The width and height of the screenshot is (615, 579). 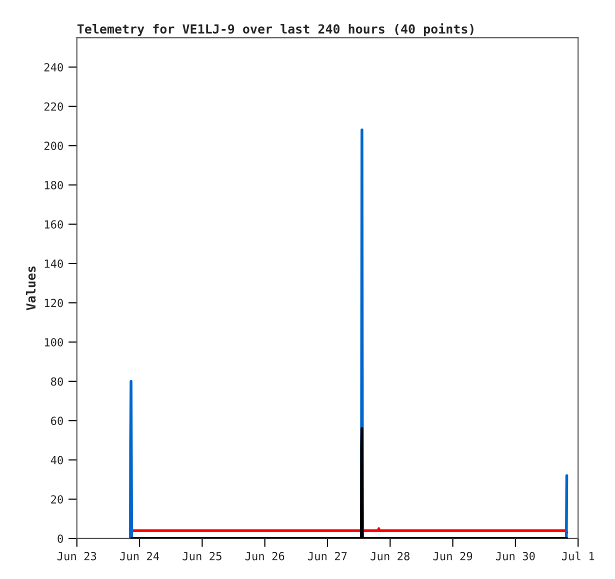 What do you see at coordinates (53, 106) in the screenshot?
I see `y-tick-label: 220` at bounding box center [53, 106].